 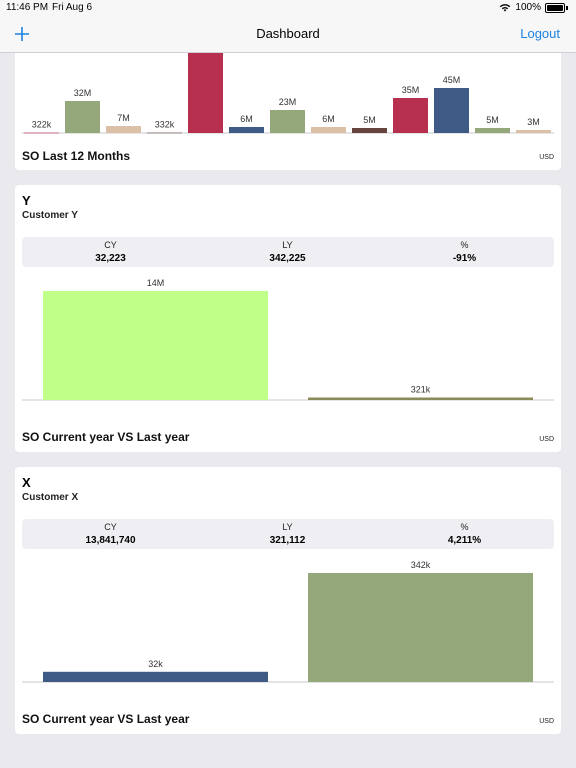 I want to click on nav-bar: Dashboard Logout, so click(x=288, y=34).